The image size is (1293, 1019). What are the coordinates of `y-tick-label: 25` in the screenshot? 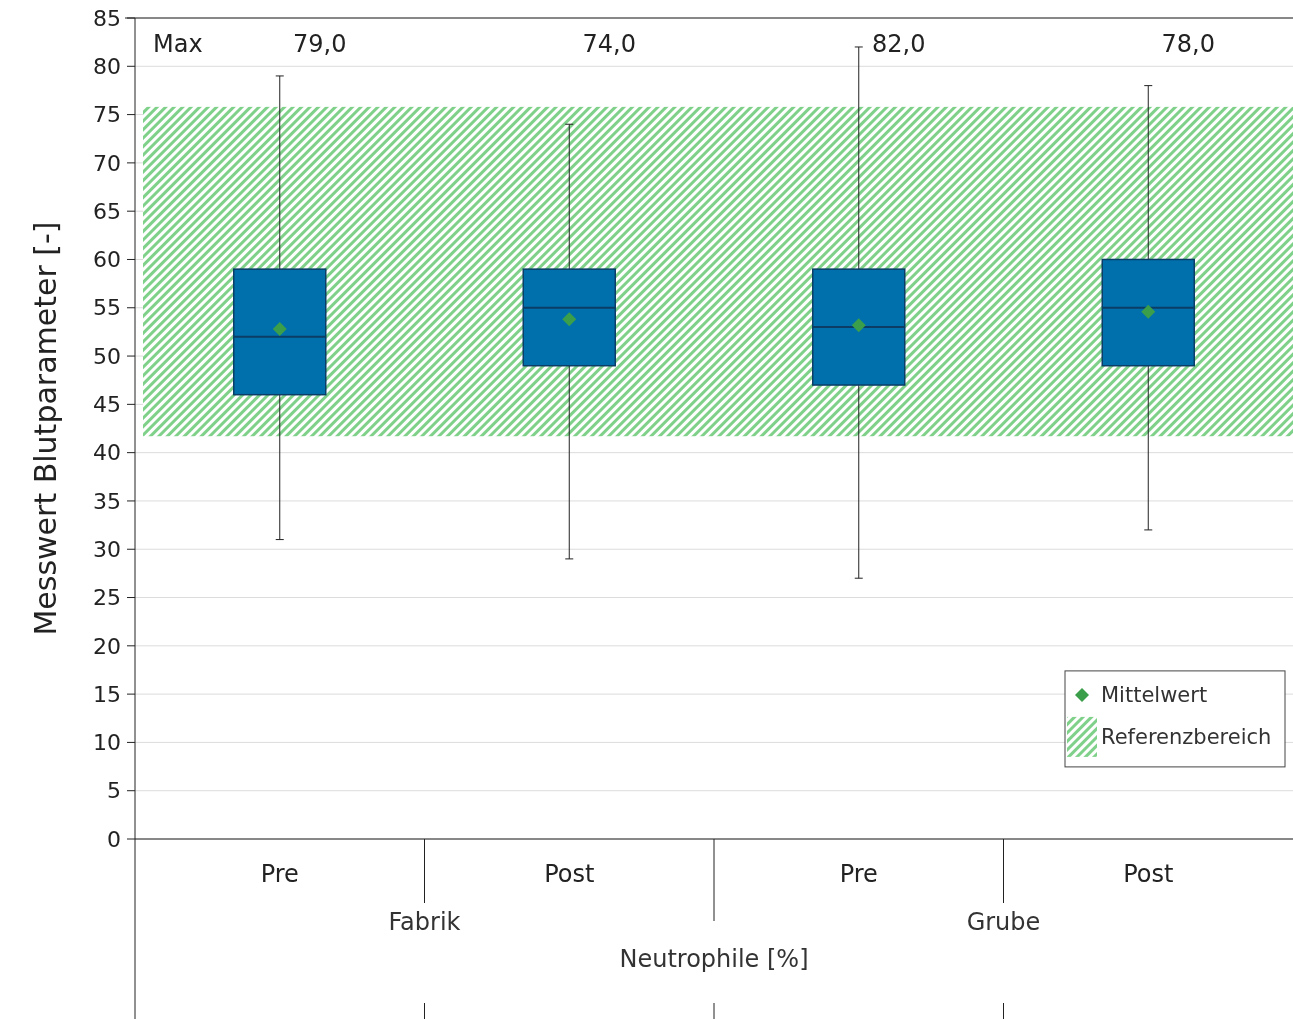 It's located at (107, 598).